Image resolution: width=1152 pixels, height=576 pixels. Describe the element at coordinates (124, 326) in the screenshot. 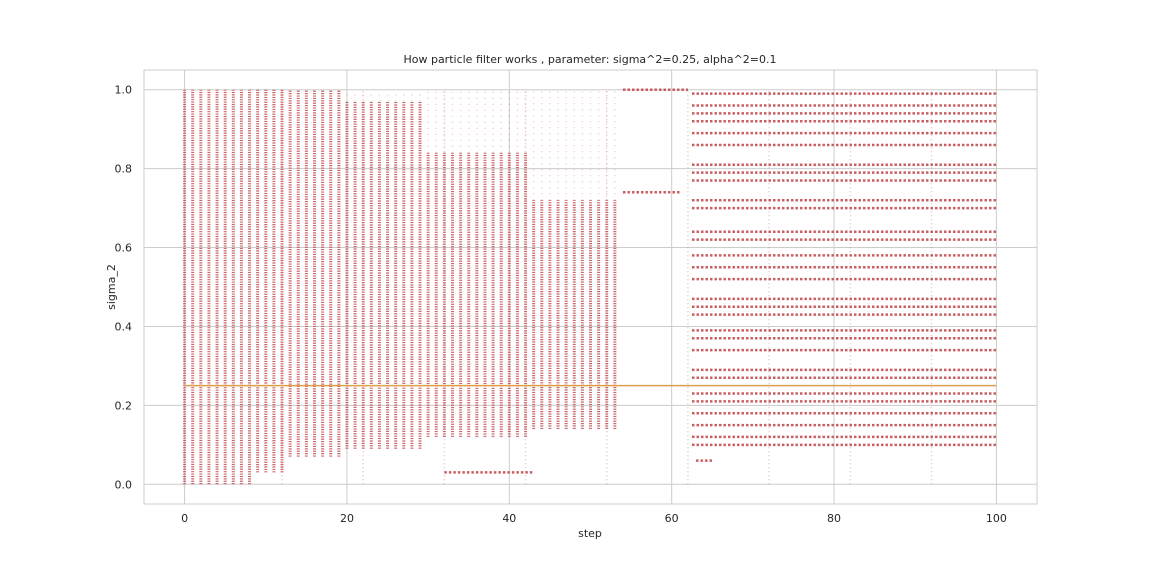

I see `y-tick-label: 0.4` at that location.